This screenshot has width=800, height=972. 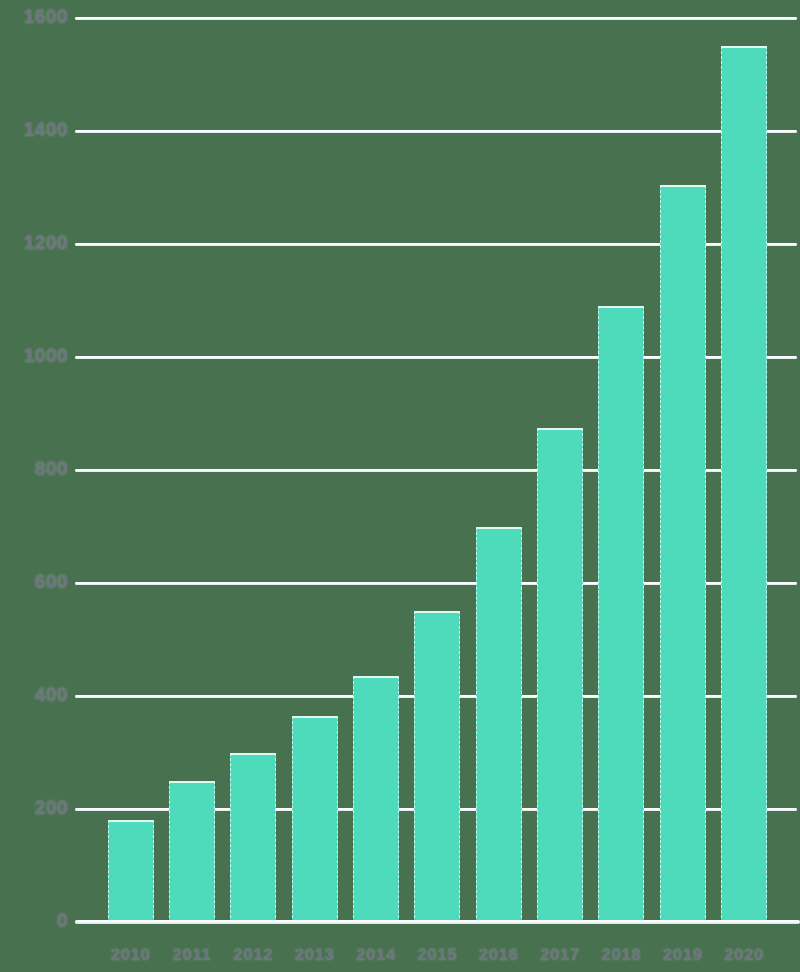 What do you see at coordinates (744, 954) in the screenshot?
I see `x-axis-tick-label-2020: 2020` at bounding box center [744, 954].